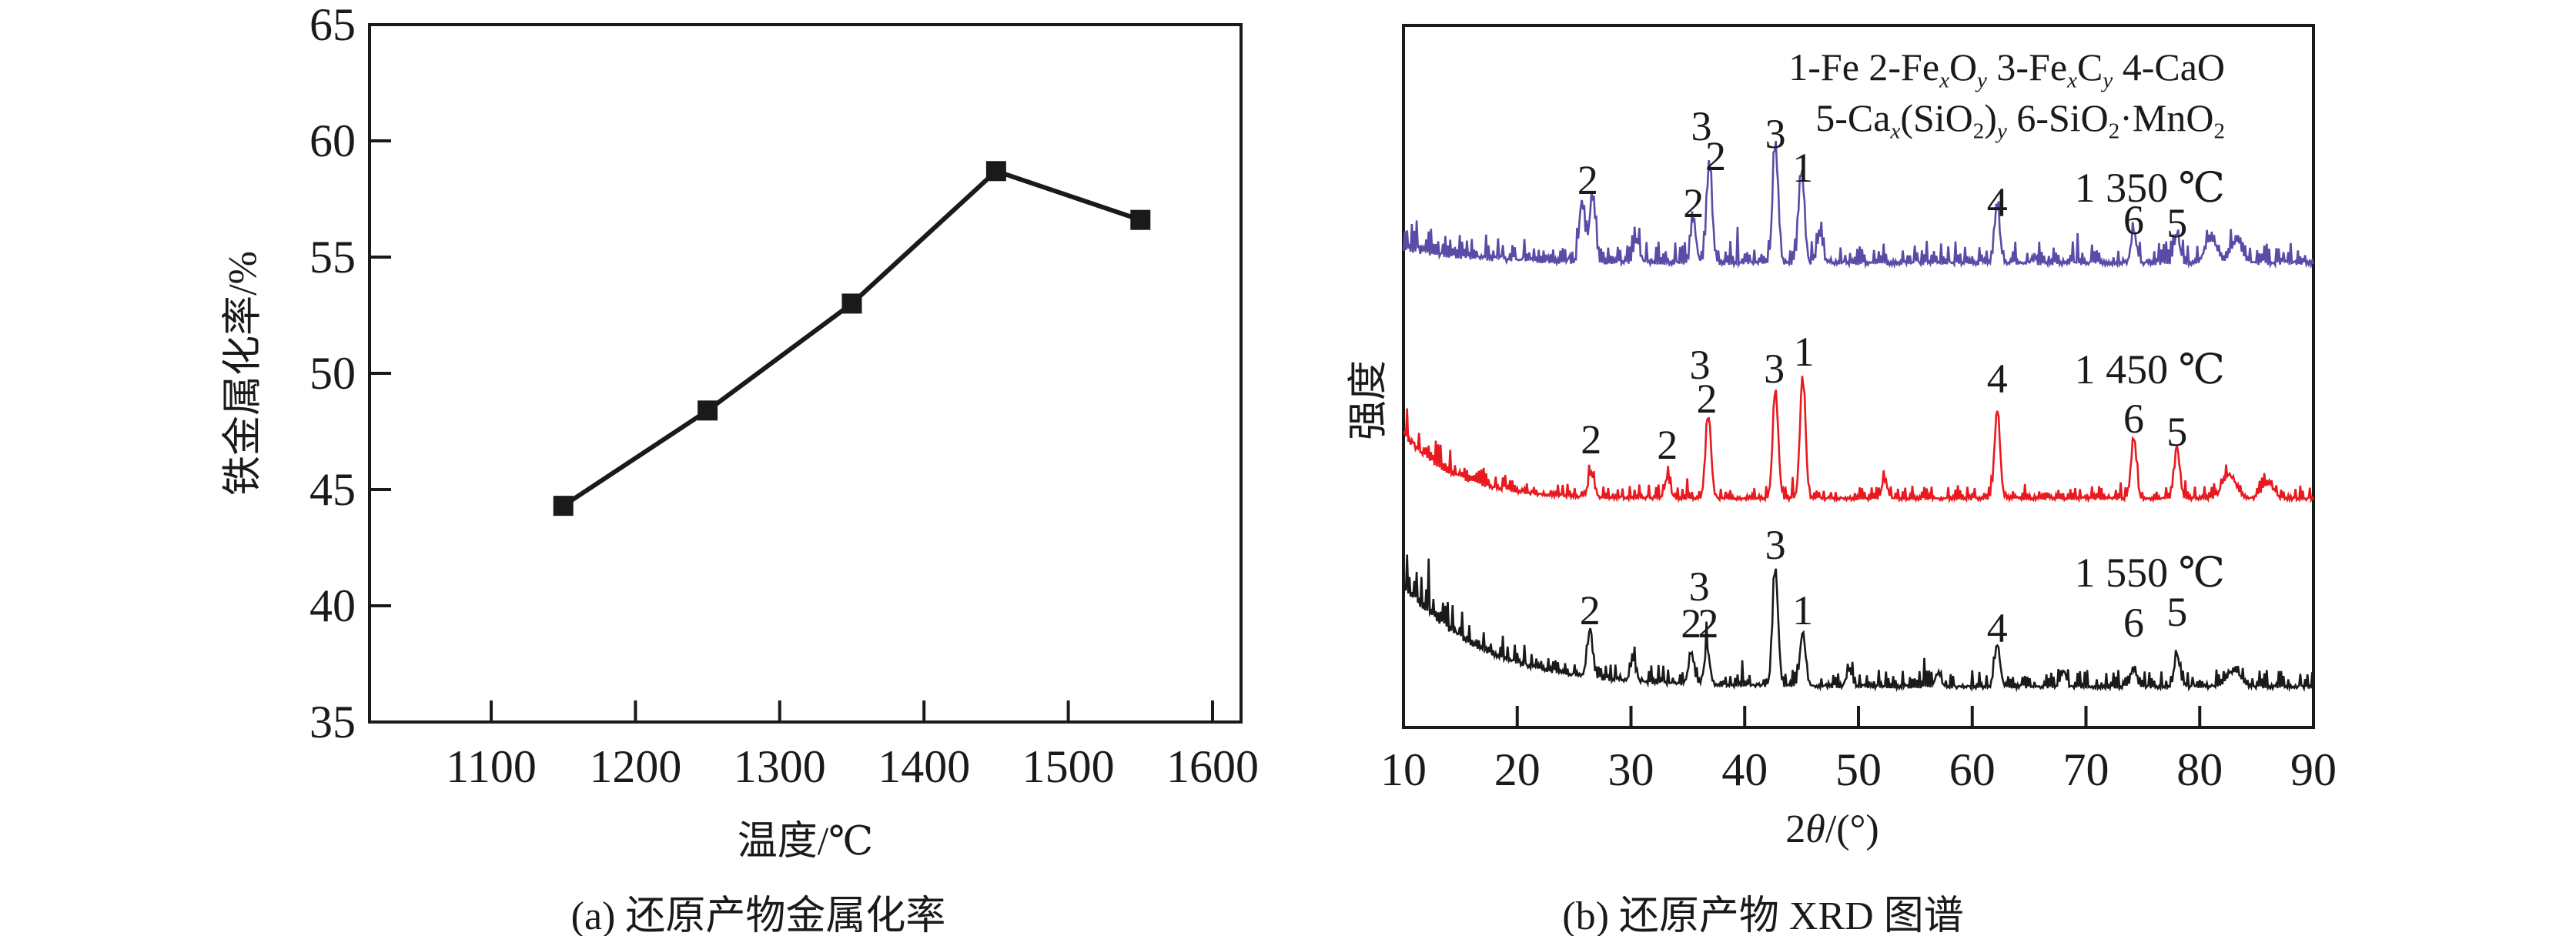 This screenshot has width=2576, height=936. I want to click on right-x-tick-label: 30, so click(1631, 769).